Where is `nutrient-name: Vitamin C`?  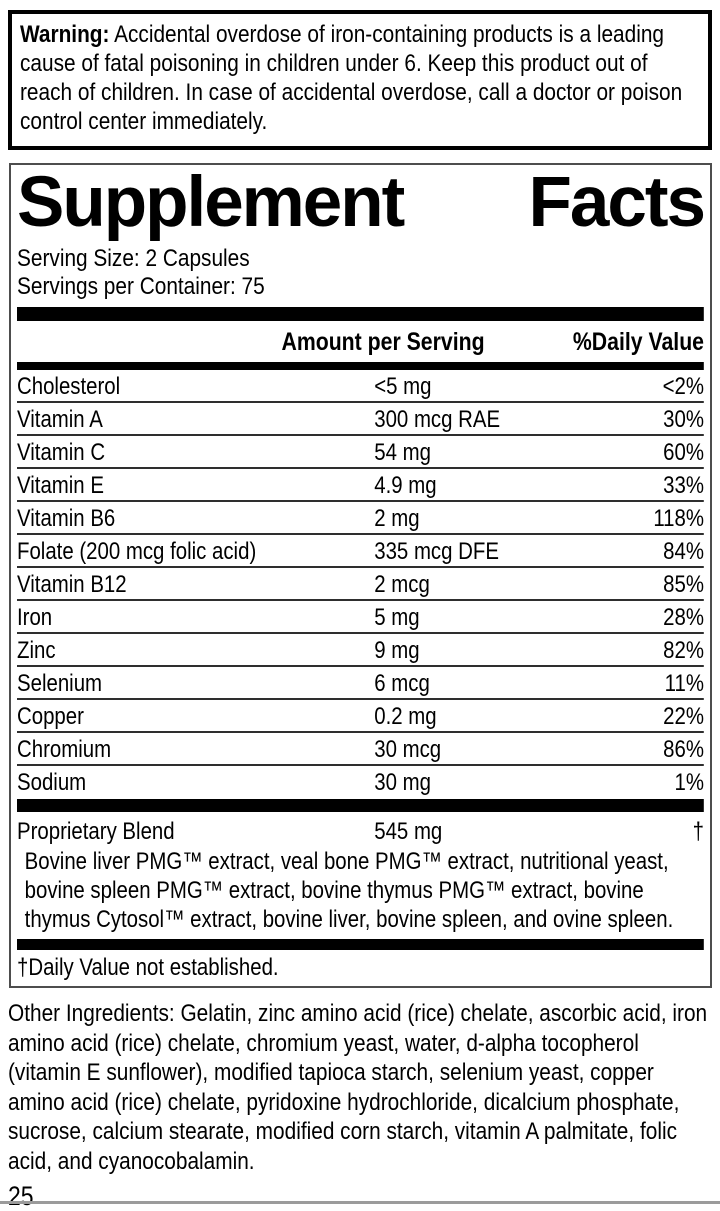
nutrient-name: Vitamin C is located at coordinates (61, 452).